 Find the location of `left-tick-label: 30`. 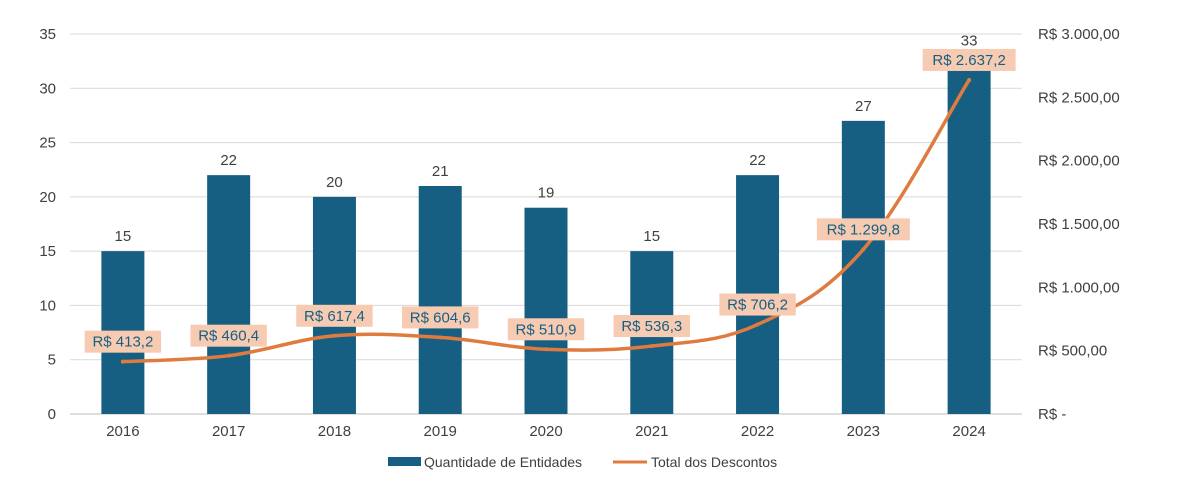

left-tick-label: 30 is located at coordinates (47, 88).